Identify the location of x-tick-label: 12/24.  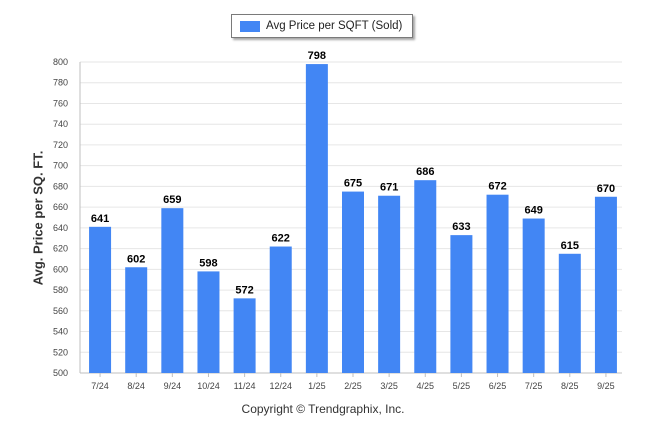
(280, 386).